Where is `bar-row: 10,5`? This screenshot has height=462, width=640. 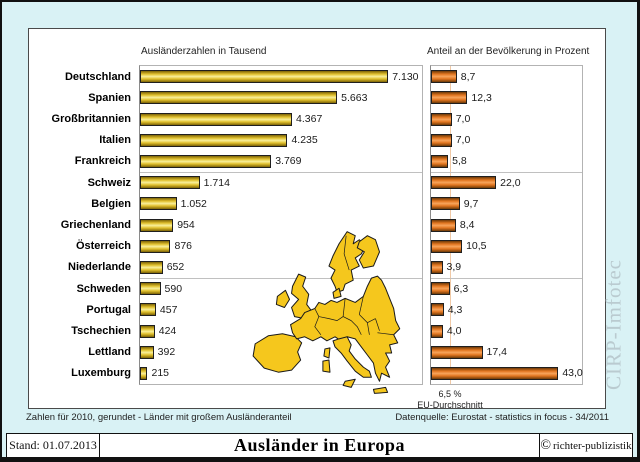 bar-row: 10,5 is located at coordinates (506, 246).